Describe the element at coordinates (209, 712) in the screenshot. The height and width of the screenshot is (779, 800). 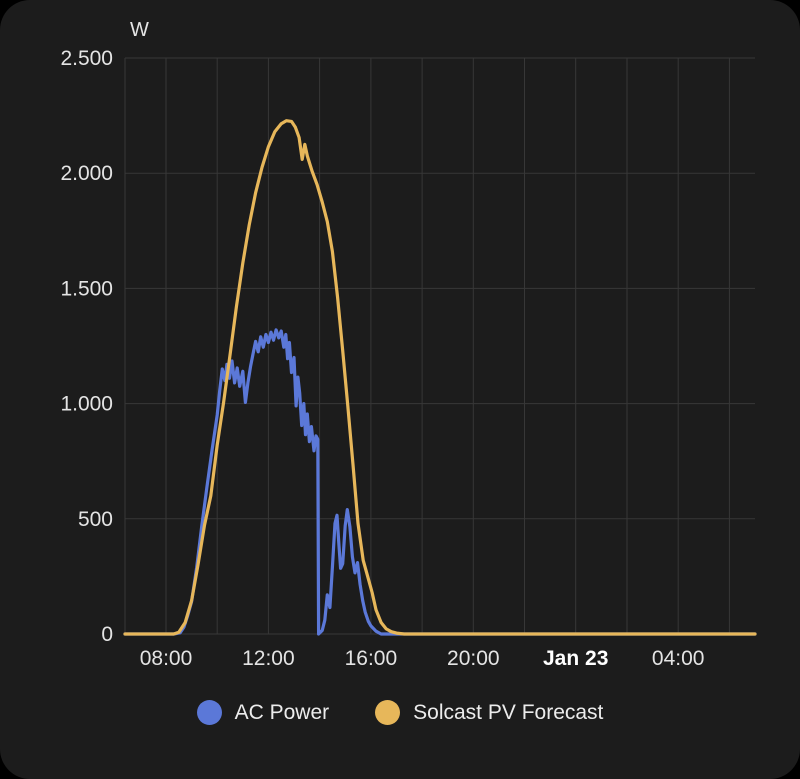
I see `legend-marker-ac-power` at that location.